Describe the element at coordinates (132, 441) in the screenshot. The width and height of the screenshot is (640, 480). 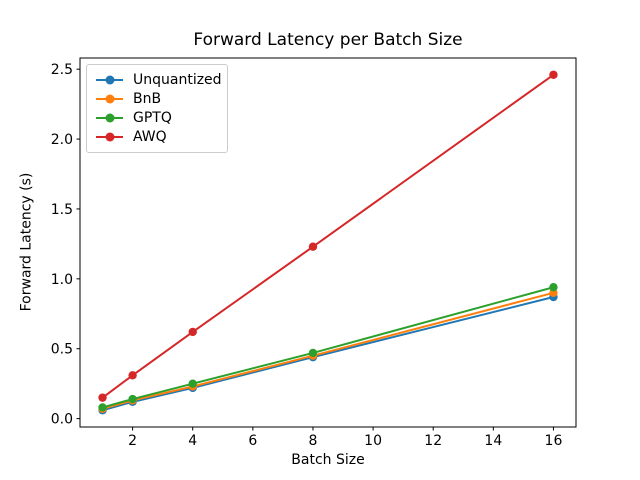
I see `x-tick-label: 2` at that location.